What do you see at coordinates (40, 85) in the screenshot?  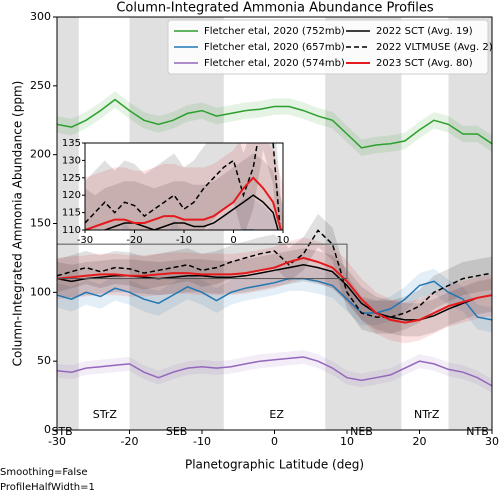 I see `y-tick-label: 250` at bounding box center [40, 85].